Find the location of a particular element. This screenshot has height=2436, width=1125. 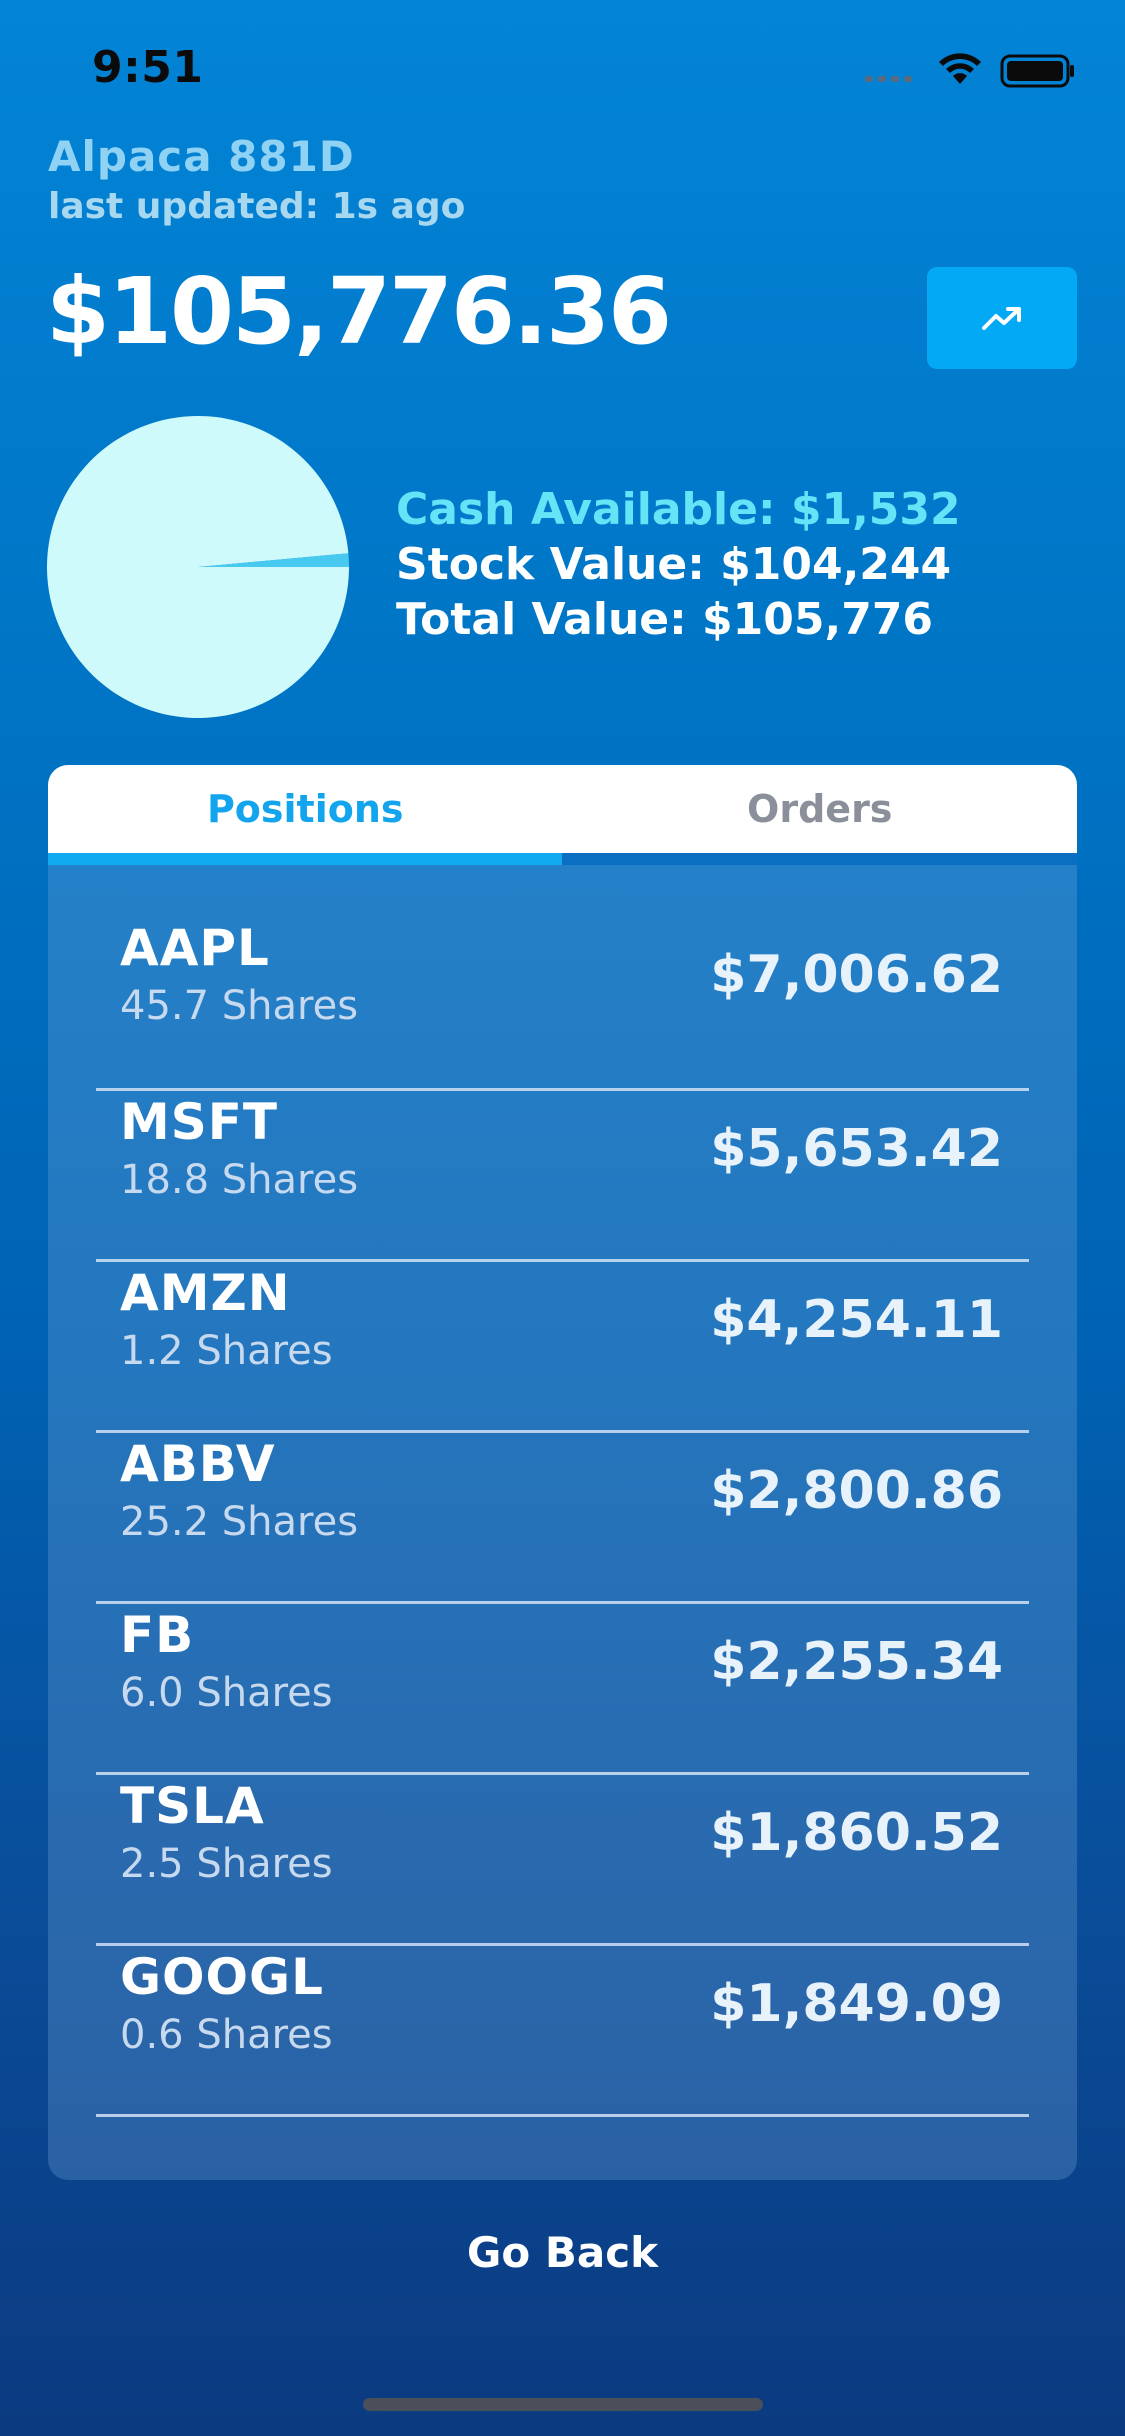

cash-available: Cash Available: $1,532 is located at coordinates (678, 509).